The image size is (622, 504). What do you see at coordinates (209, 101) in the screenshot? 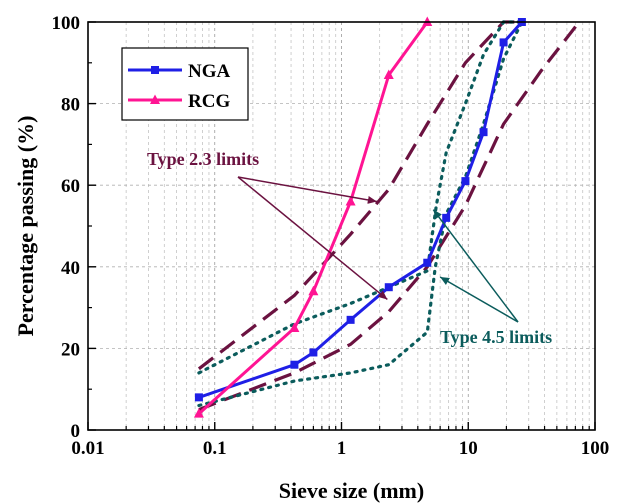
I see `legend-label: RCG` at bounding box center [209, 101].